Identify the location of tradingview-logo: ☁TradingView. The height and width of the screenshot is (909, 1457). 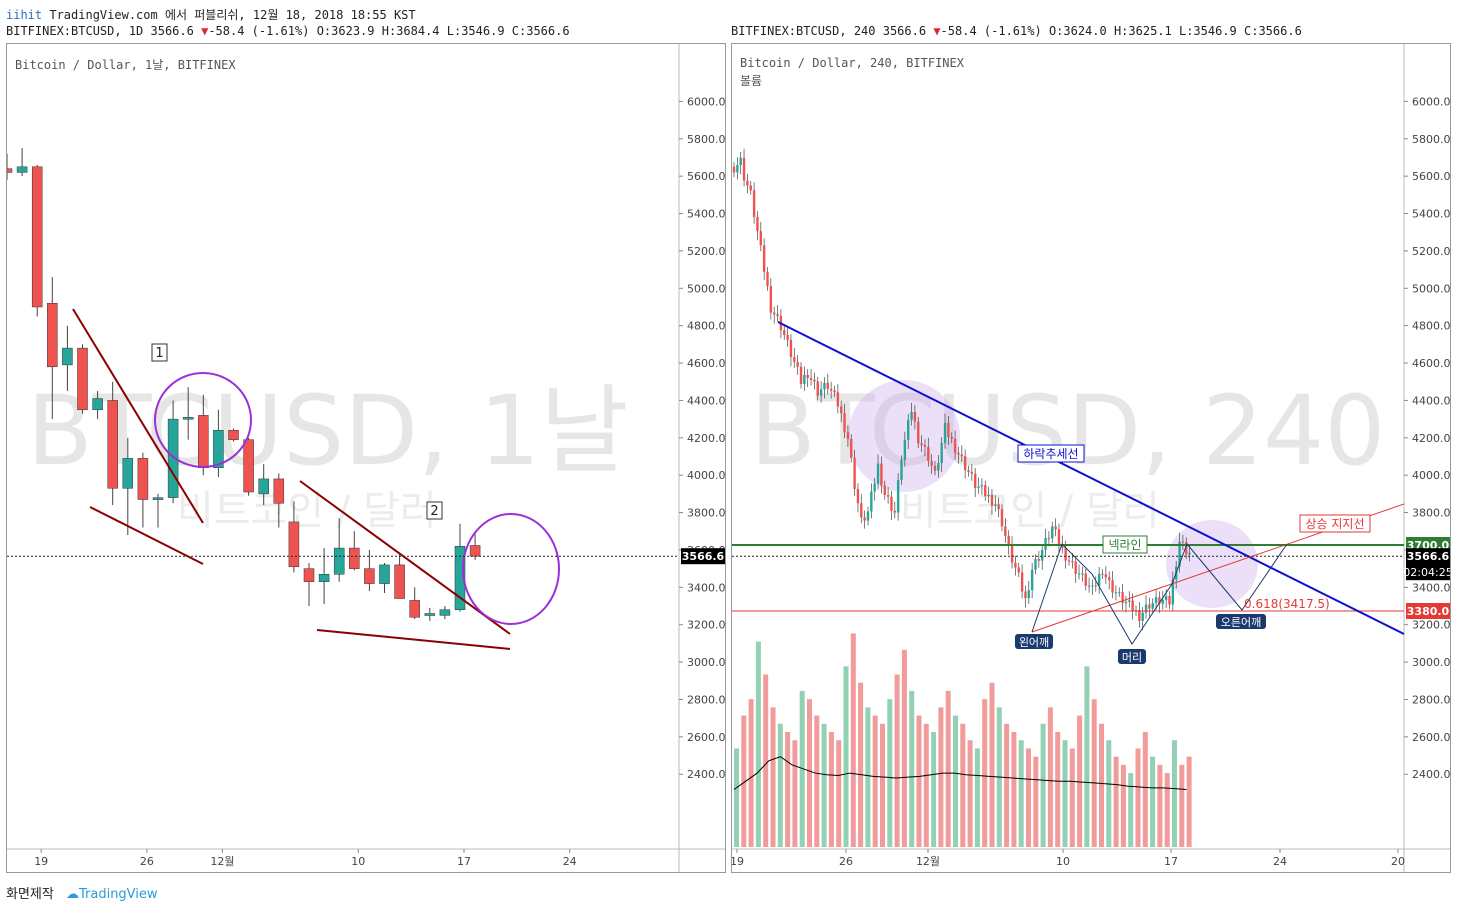
(112, 894).